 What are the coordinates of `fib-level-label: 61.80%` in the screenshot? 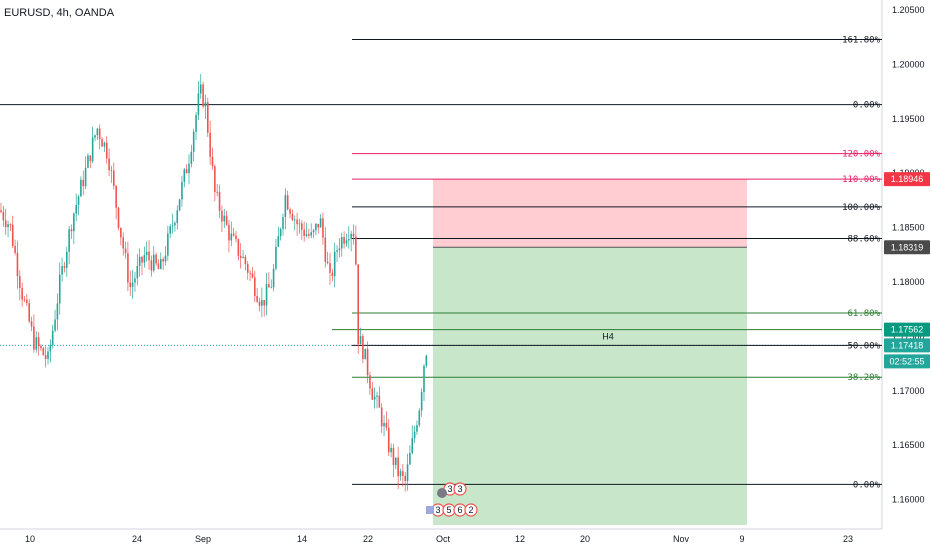 It's located at (863, 314).